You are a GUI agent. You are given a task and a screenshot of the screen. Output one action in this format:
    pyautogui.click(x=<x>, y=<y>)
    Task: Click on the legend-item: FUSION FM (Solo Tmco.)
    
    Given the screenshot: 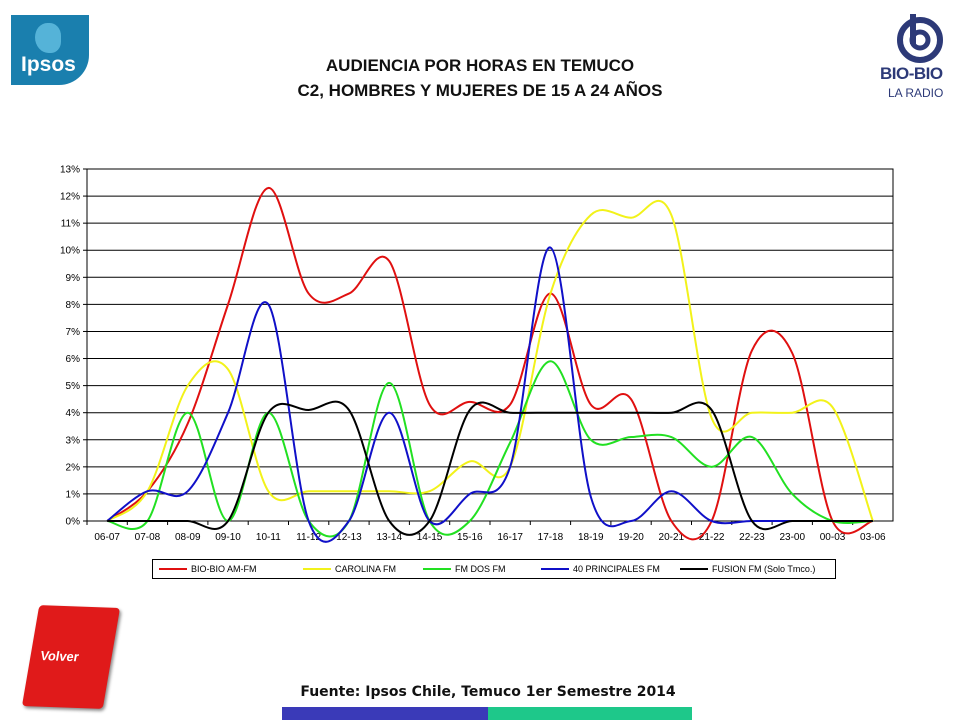 What is the action you would take?
    pyautogui.click(x=747, y=569)
    